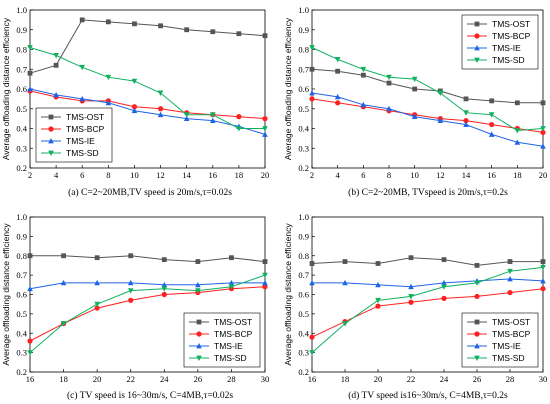  Describe the element at coordinates (82, 153) in the screenshot. I see `legend-label: TMS-SD` at that location.